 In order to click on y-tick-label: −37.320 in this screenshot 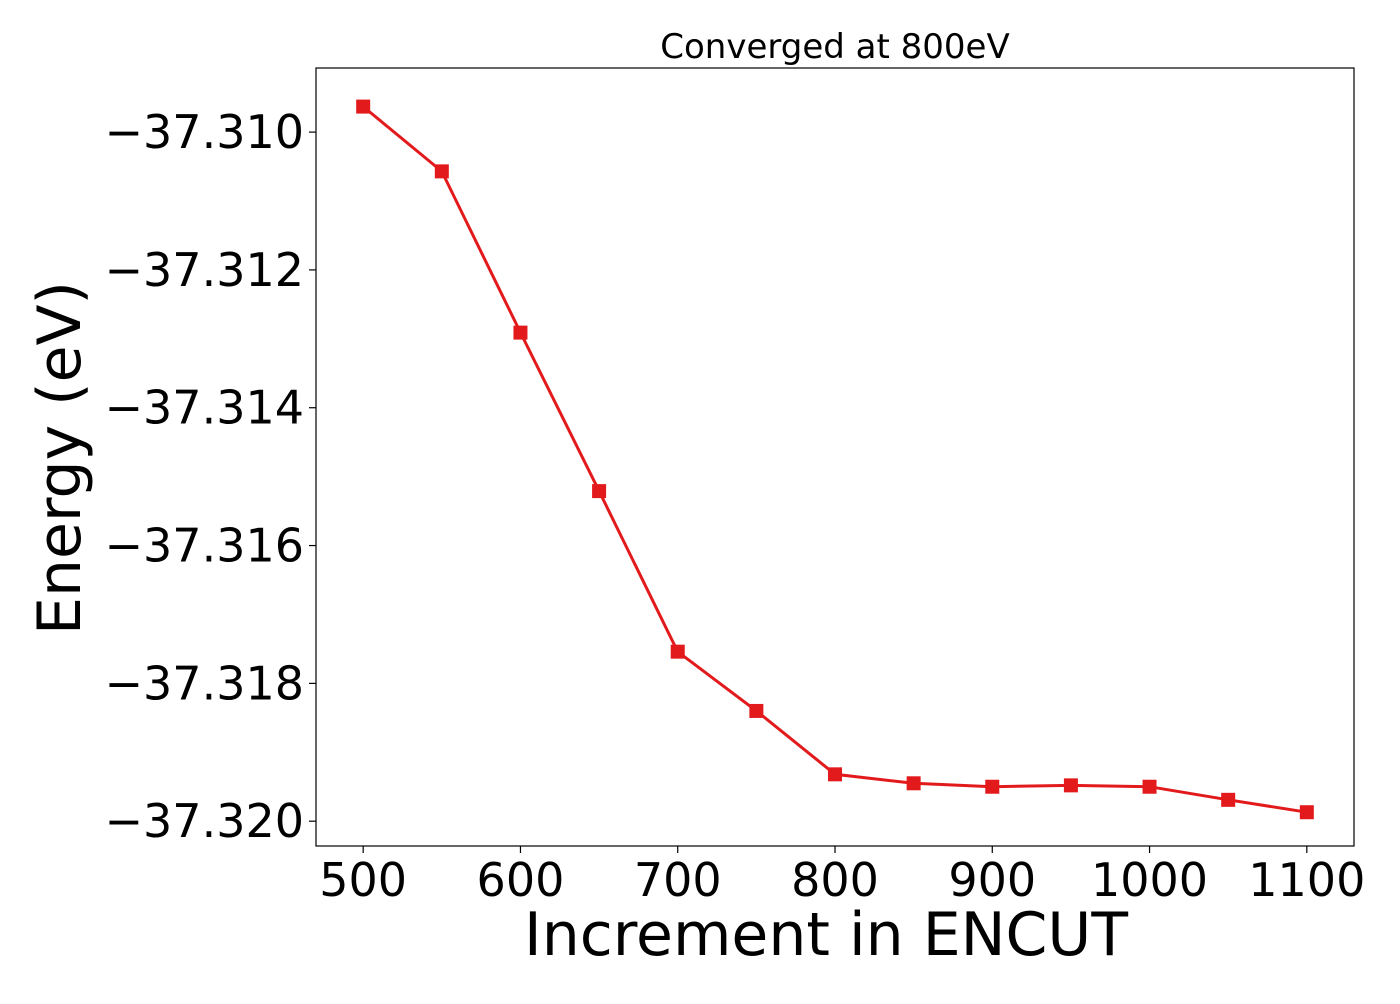, I will do `click(205, 821)`.